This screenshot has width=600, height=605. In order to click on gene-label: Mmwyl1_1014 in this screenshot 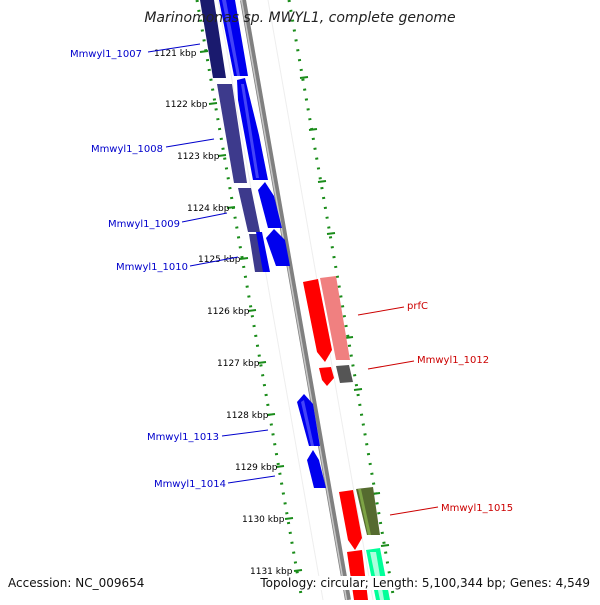, I will do `click(190, 484)`.